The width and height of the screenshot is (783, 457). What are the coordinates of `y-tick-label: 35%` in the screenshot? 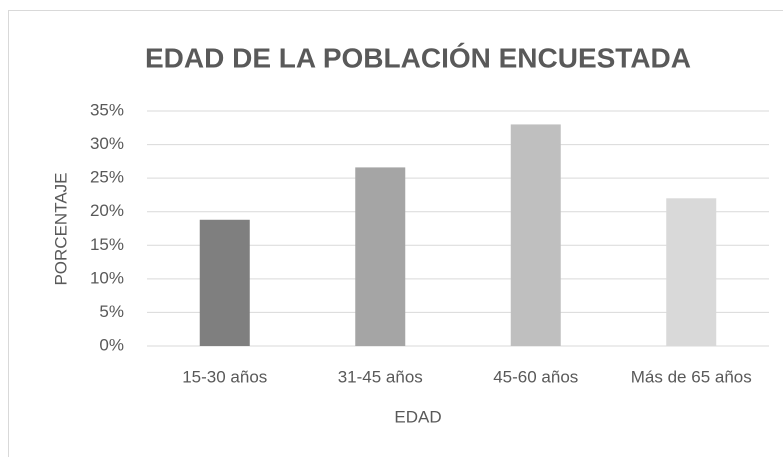 It's located at (107, 109).